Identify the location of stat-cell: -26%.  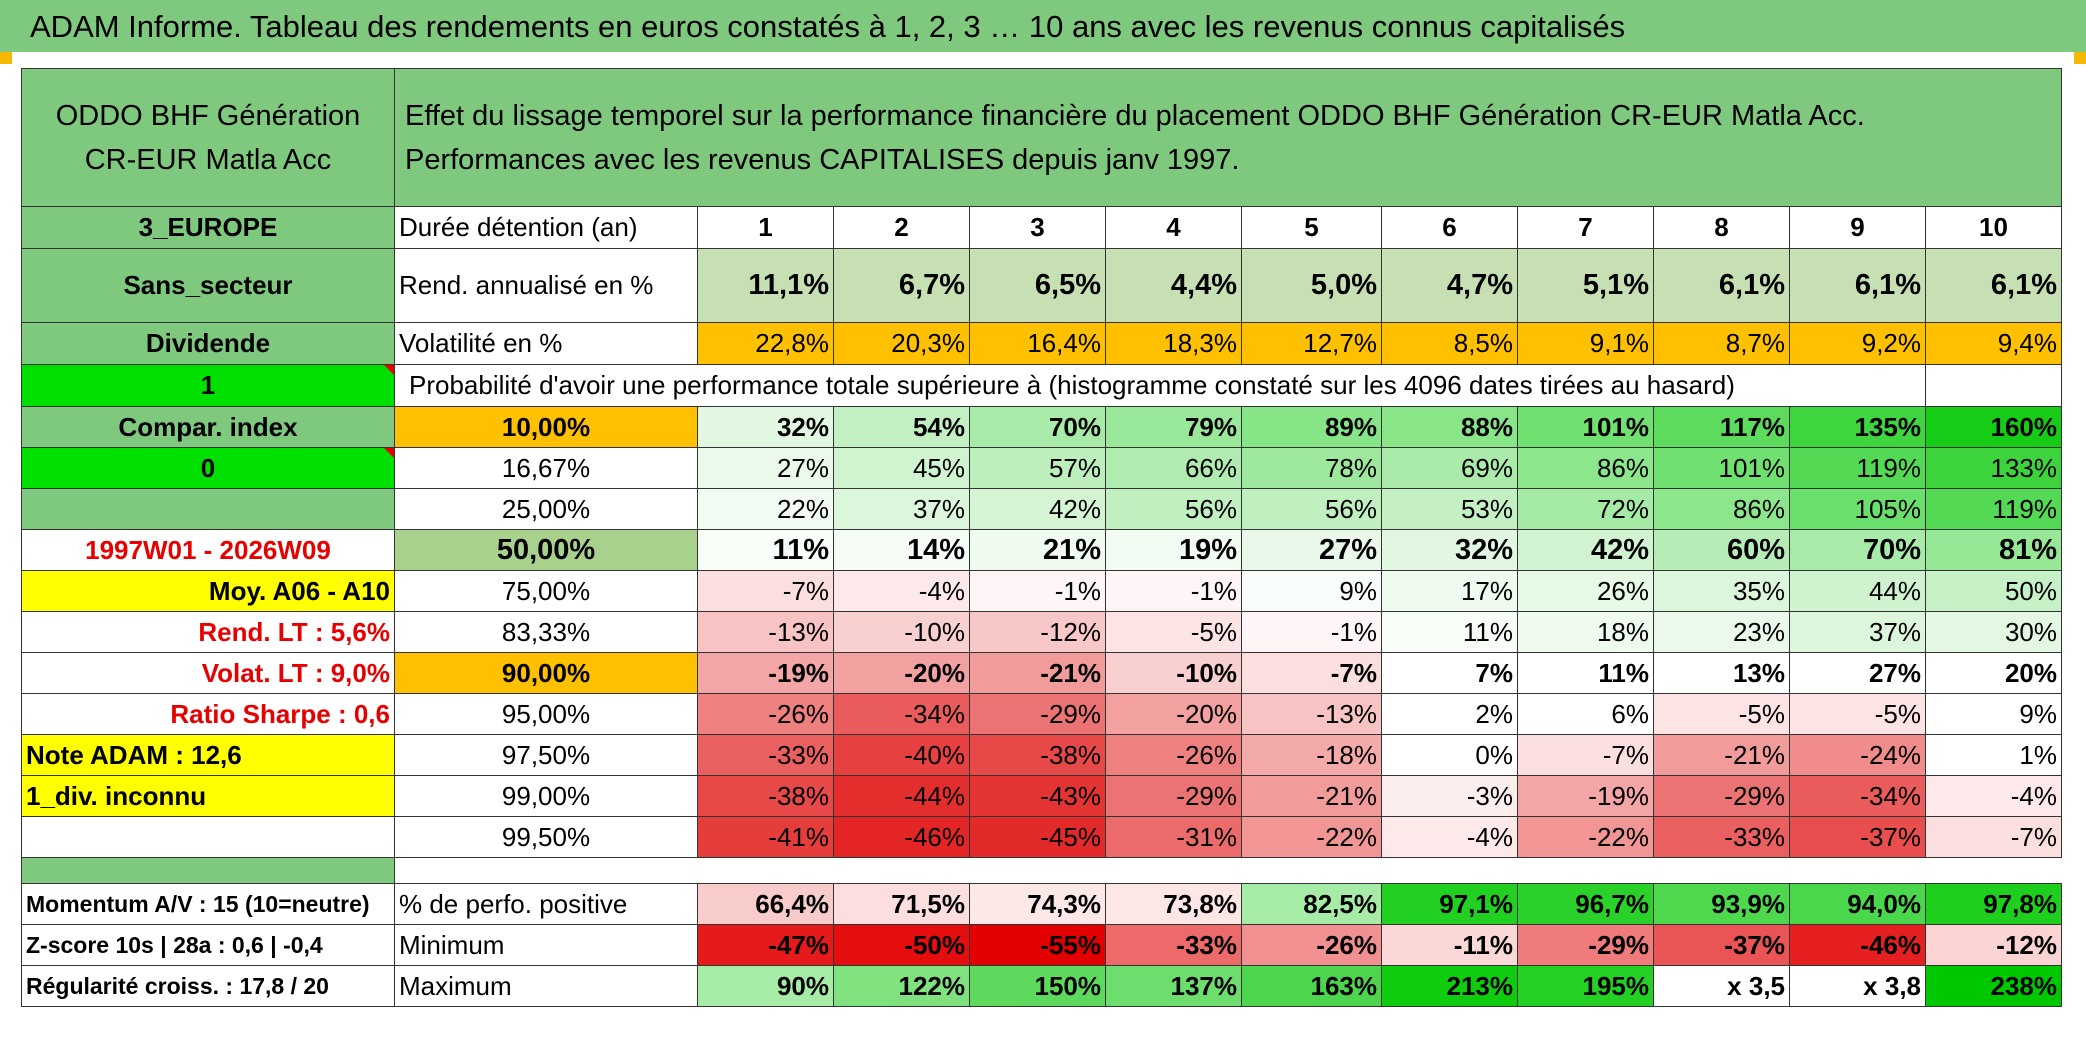
(1311, 945).